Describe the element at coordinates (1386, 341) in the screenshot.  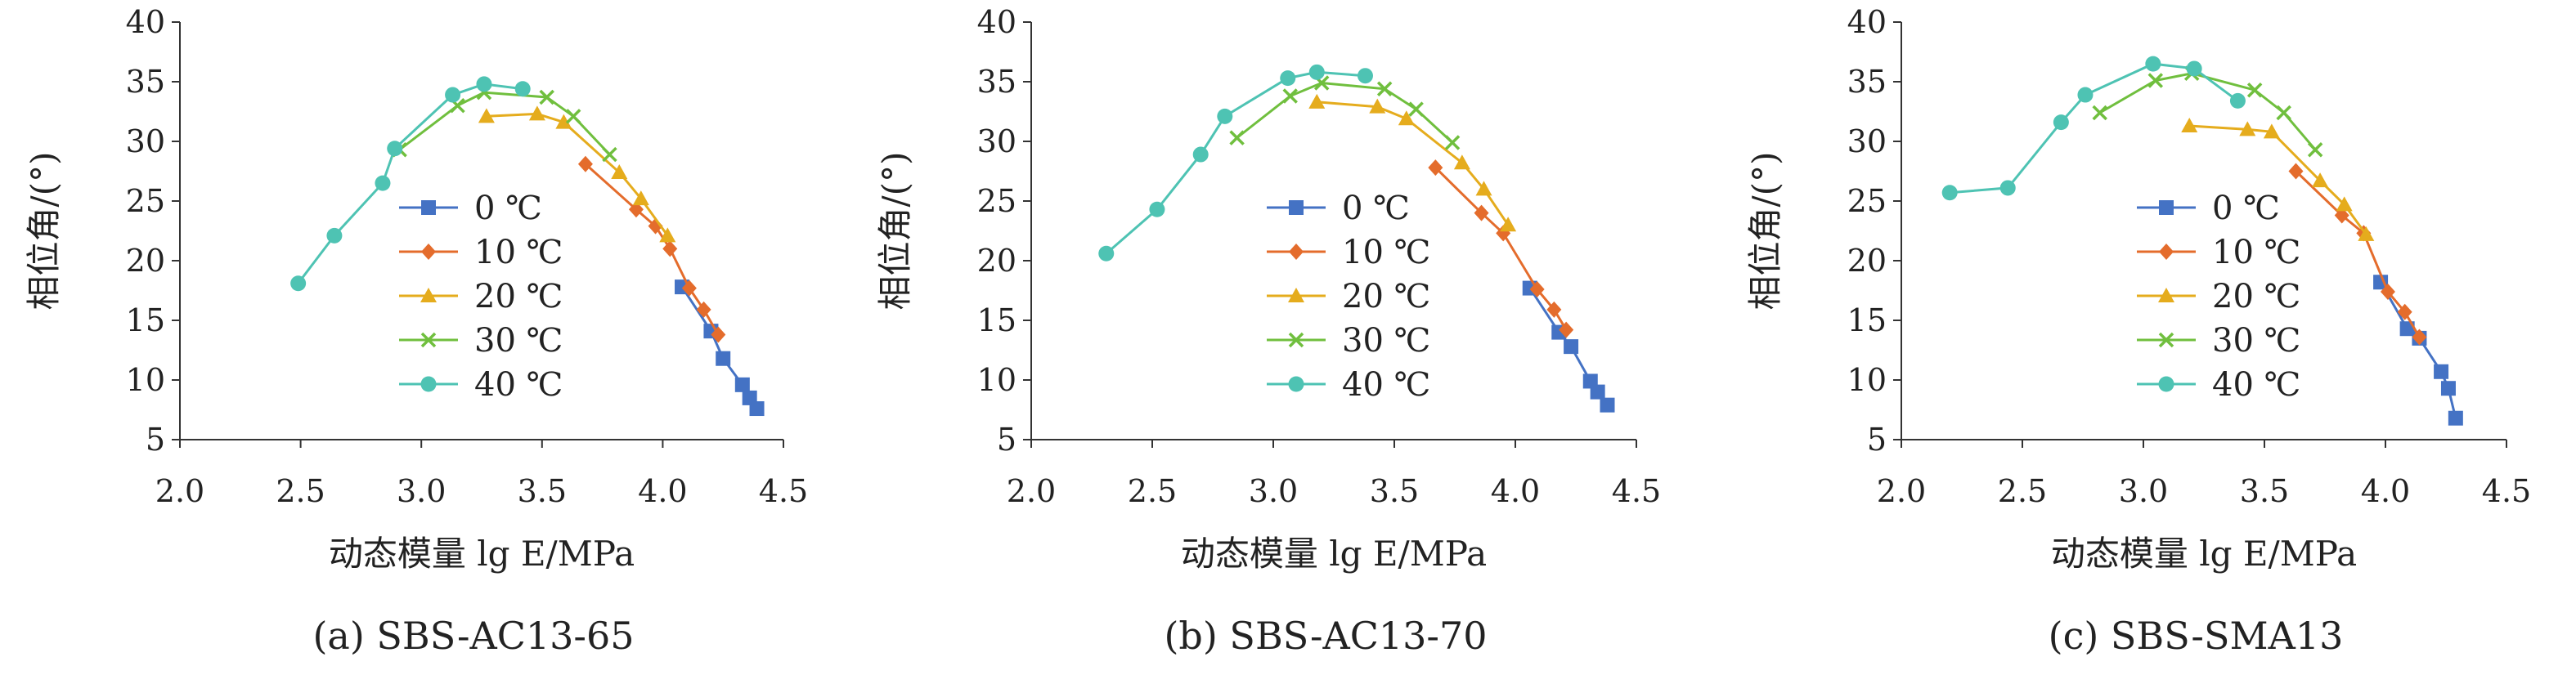
I see `legend-label: 30 ℃` at that location.